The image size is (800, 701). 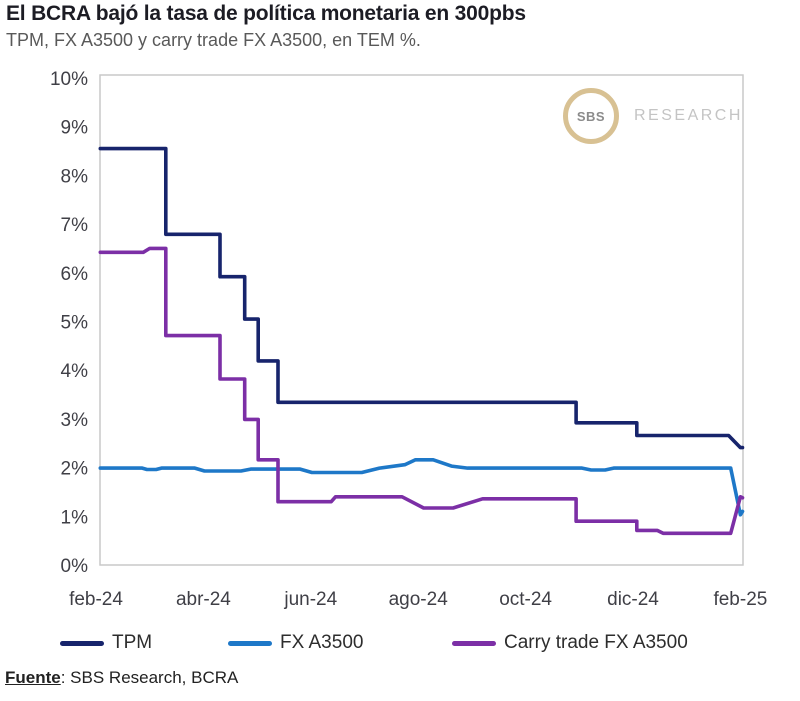 I want to click on x-tick-label: dic-24, so click(x=633, y=599).